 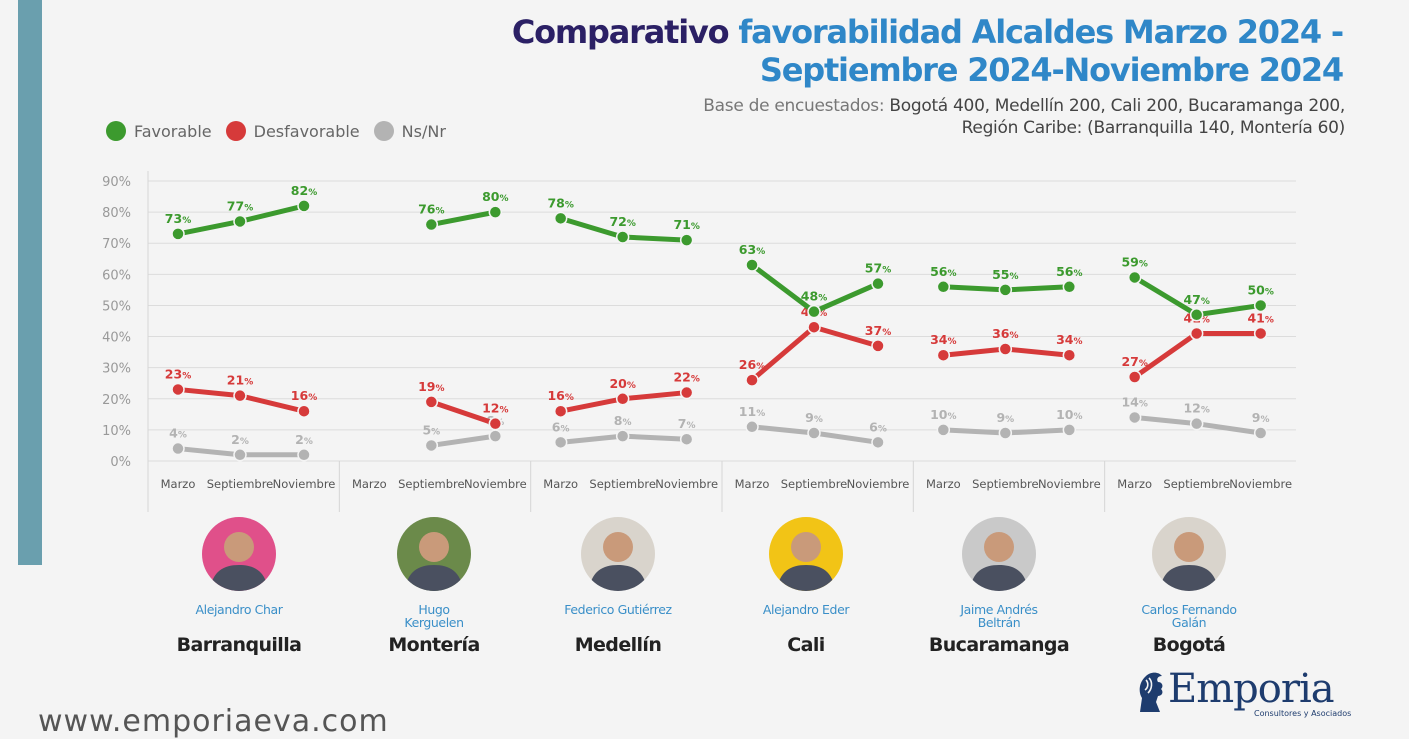 What do you see at coordinates (116, 131) in the screenshot?
I see `legend-dot-favorable` at bounding box center [116, 131].